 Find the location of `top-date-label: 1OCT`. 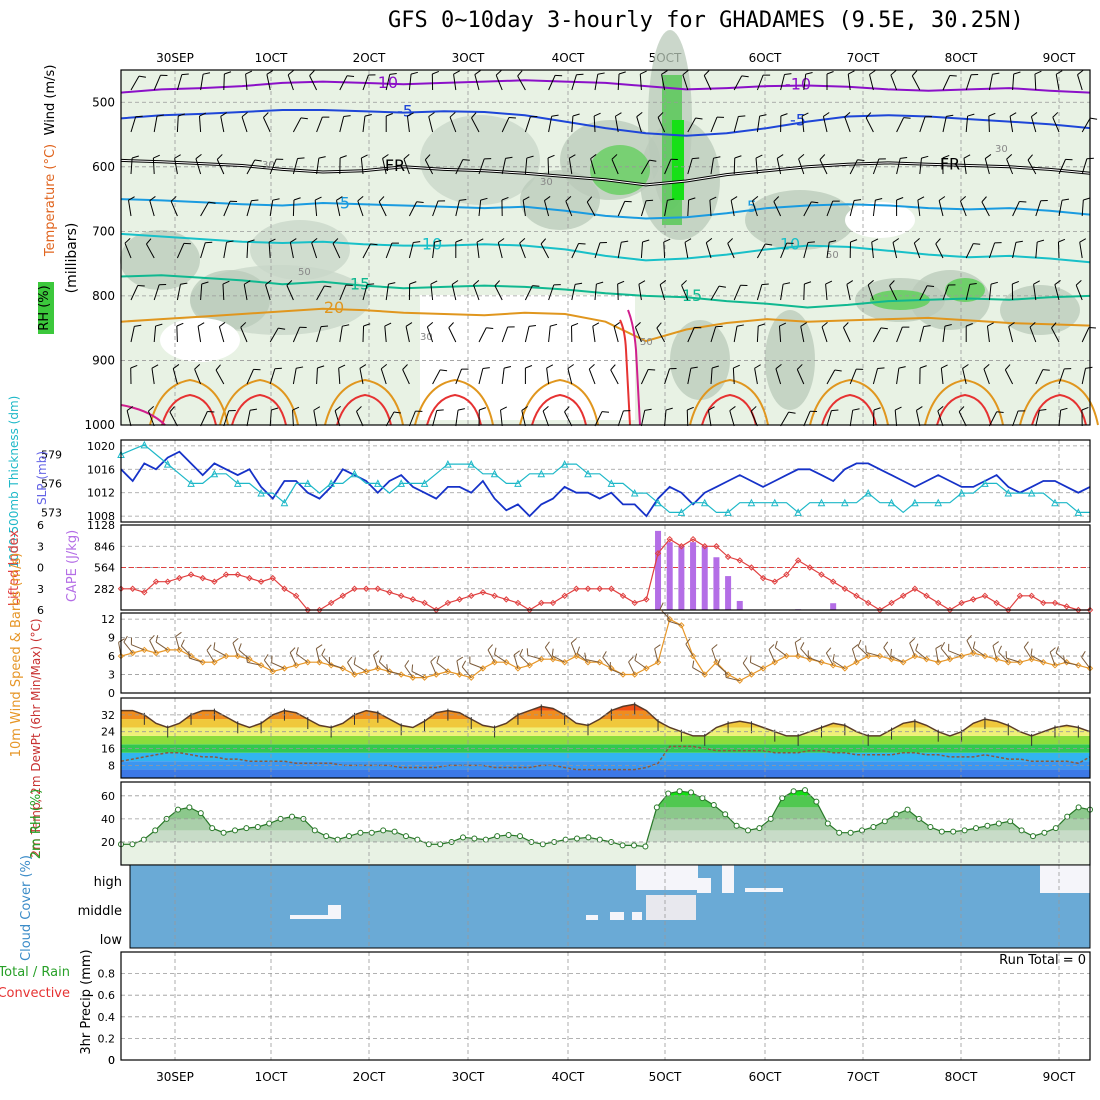

top-date-label: 1OCT is located at coordinates (271, 58).